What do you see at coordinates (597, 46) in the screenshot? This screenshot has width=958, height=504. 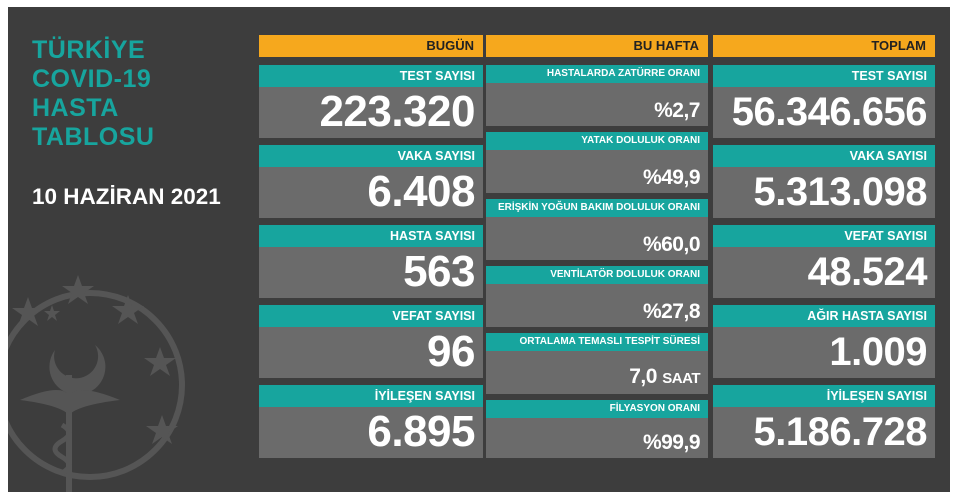 I see `header-week: BU HAFTA` at bounding box center [597, 46].